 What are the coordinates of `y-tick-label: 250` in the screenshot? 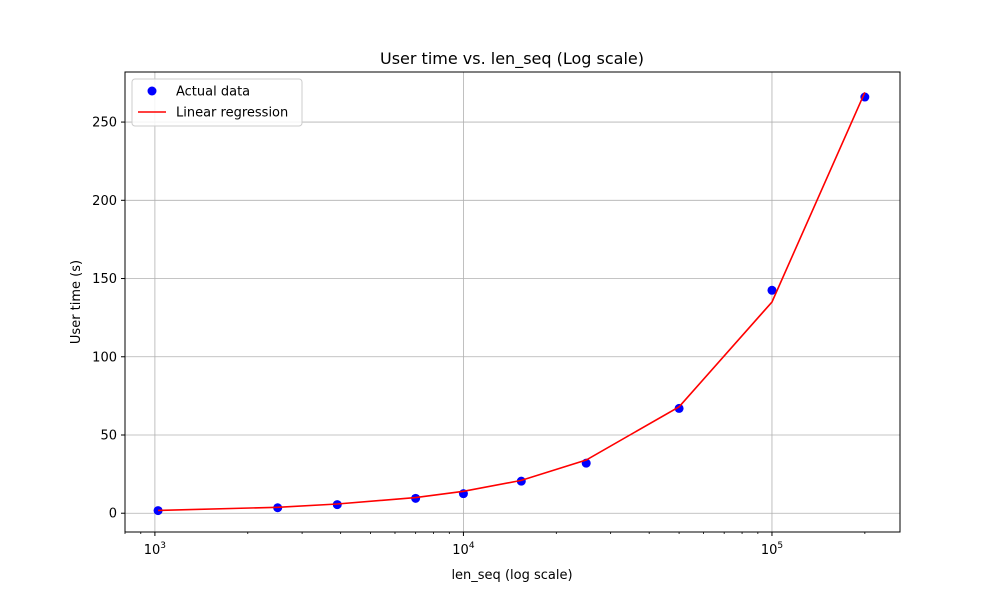 It's located at (104, 123).